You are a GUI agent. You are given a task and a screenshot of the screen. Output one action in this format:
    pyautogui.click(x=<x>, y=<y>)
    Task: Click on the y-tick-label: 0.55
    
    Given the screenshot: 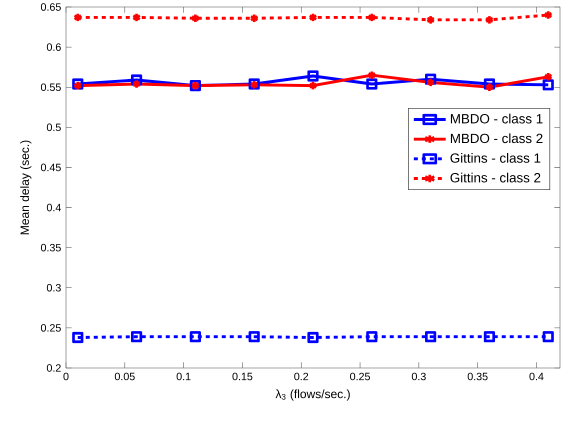 What is the action you would take?
    pyautogui.click(x=50, y=87)
    